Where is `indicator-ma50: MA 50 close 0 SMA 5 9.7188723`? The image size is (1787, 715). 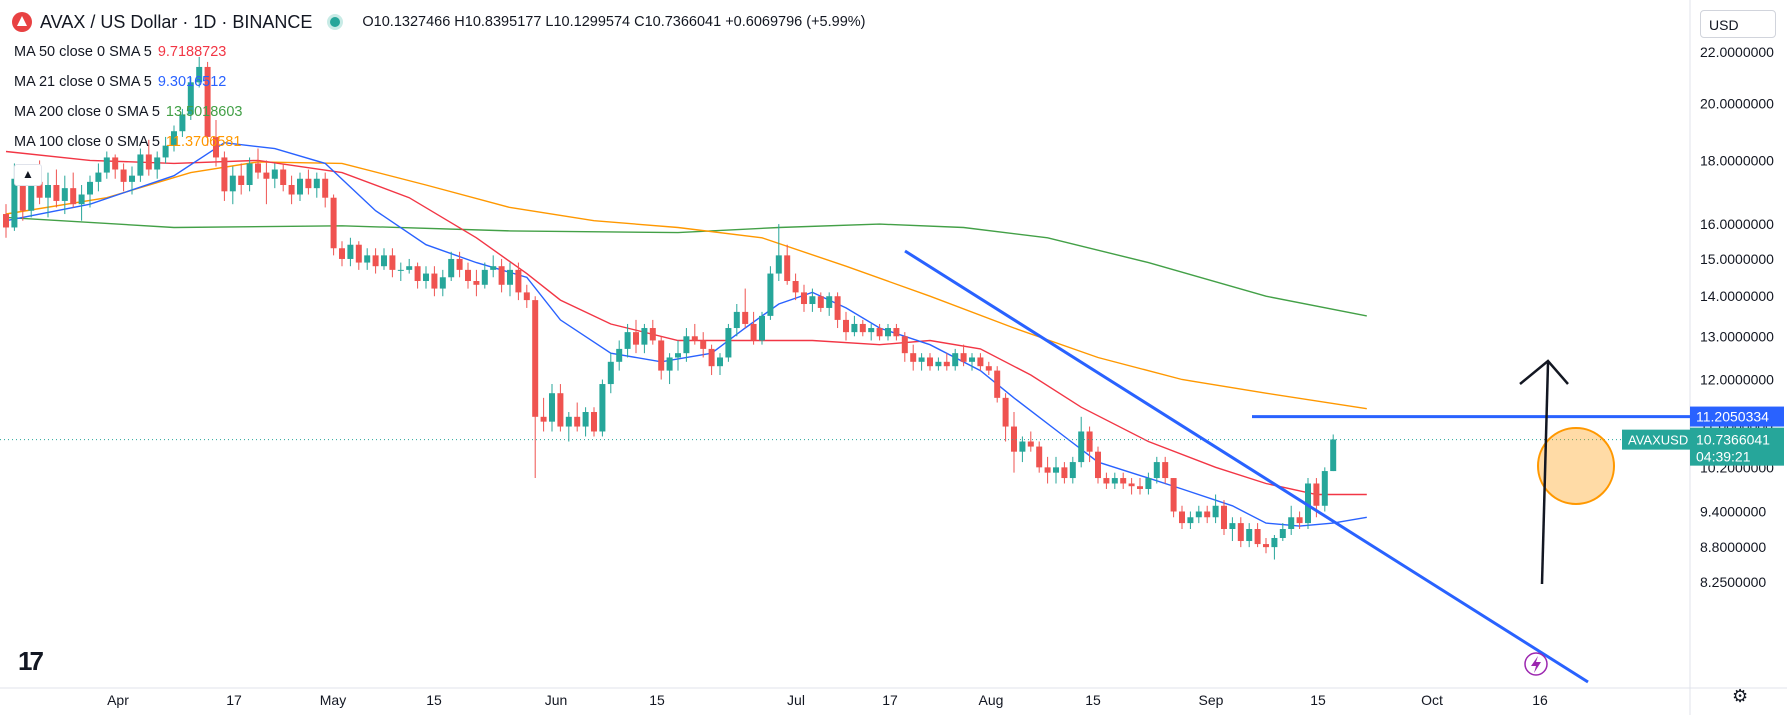 indicator-ma50: MA 50 close 0 SMA 5 9.7188723 is located at coordinates (120, 52).